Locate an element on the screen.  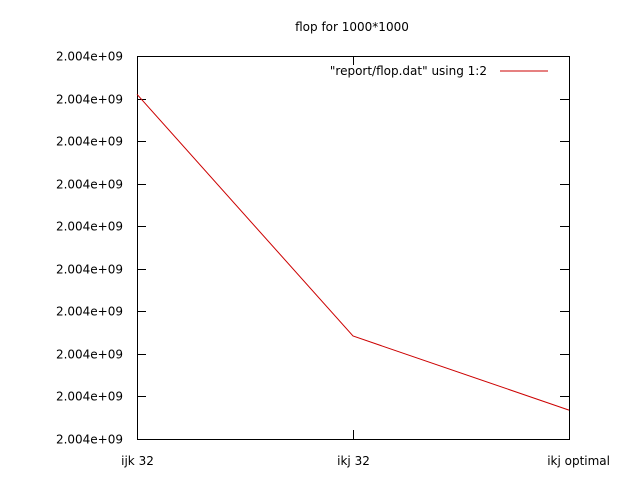
chart-title: flop for 1000*1000 is located at coordinates (352, 27).